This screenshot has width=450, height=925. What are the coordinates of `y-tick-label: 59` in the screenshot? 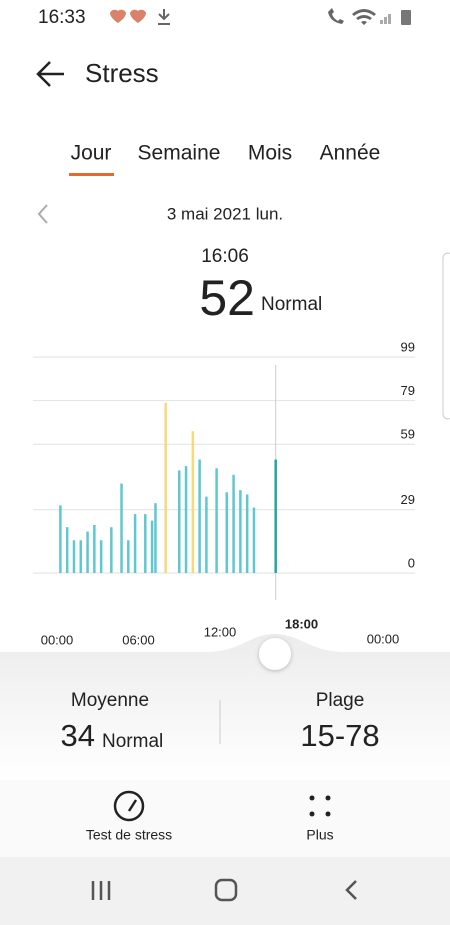 It's located at (408, 434).